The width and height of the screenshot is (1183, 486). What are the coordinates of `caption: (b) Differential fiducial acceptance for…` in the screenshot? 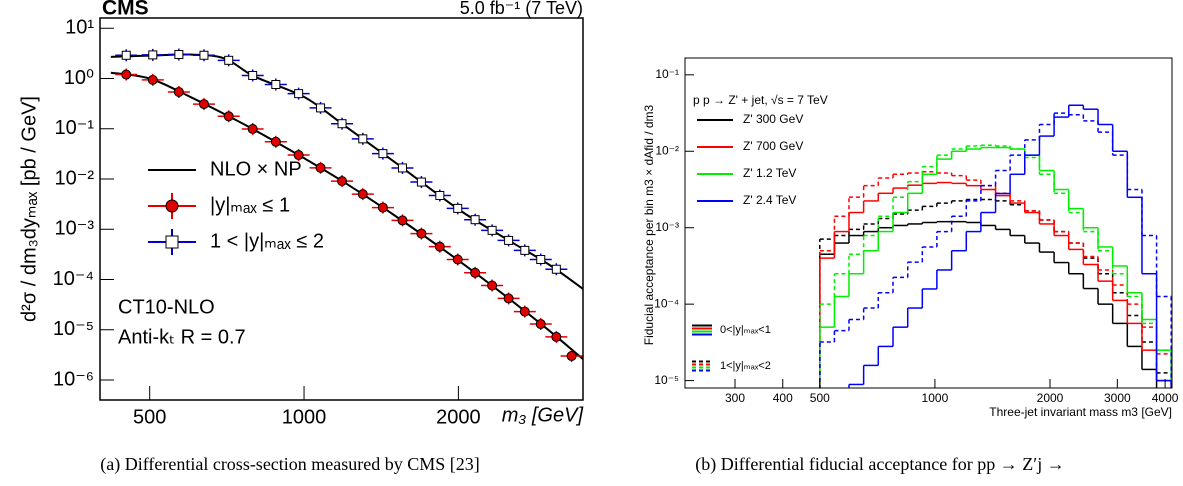 It's located at (879, 464).